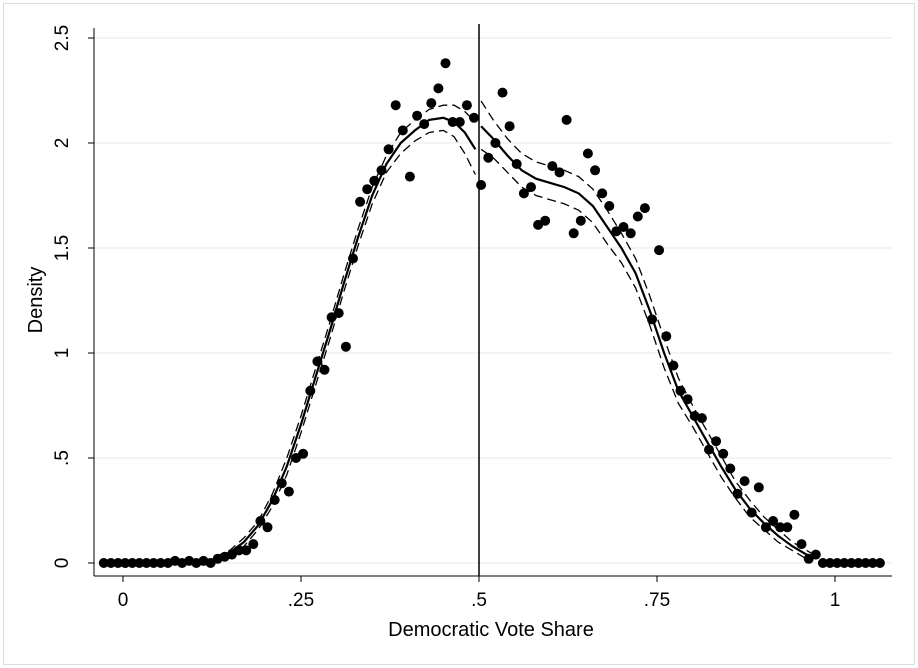 The image size is (918, 668). Describe the element at coordinates (62, 38) in the screenshot. I see `y-tick-label: 2.5` at that location.